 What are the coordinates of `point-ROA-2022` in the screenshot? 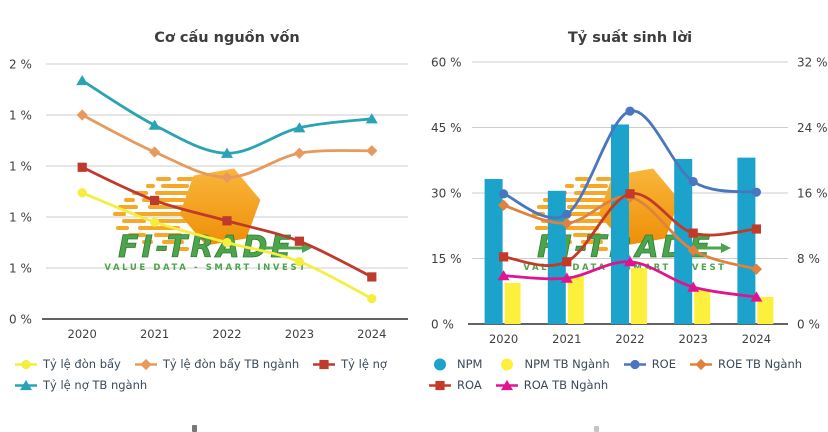 It's located at (630, 194).